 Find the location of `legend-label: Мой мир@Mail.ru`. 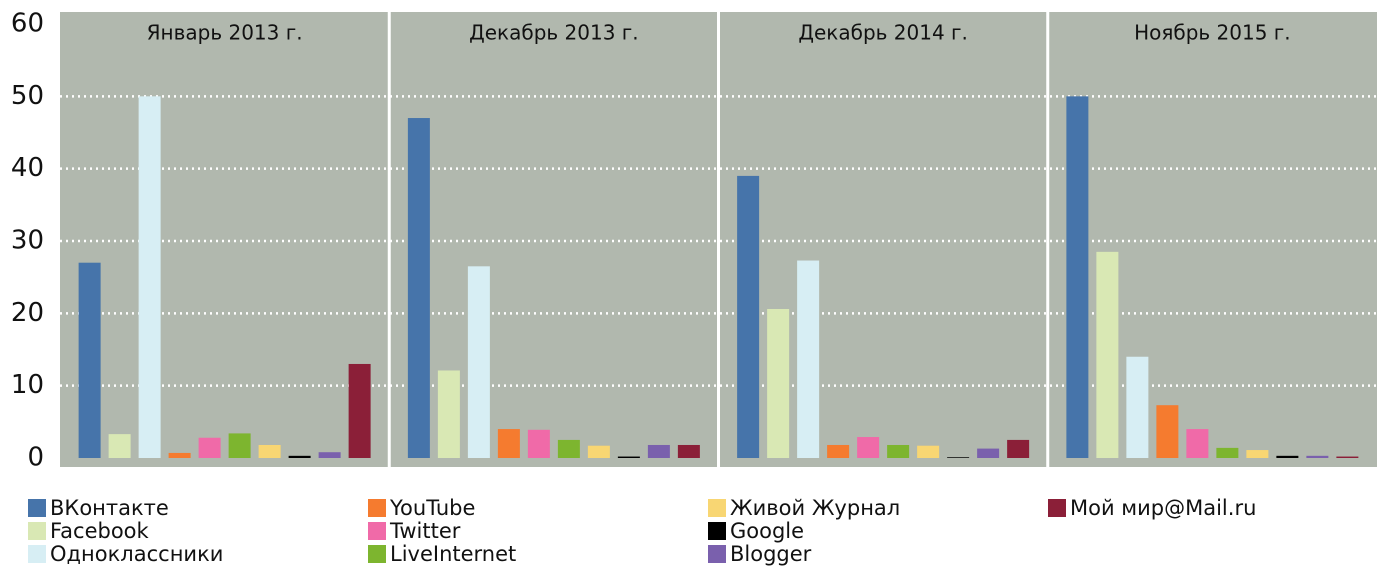

legend-label: Мой мир@Mail.ru is located at coordinates (1163, 508).